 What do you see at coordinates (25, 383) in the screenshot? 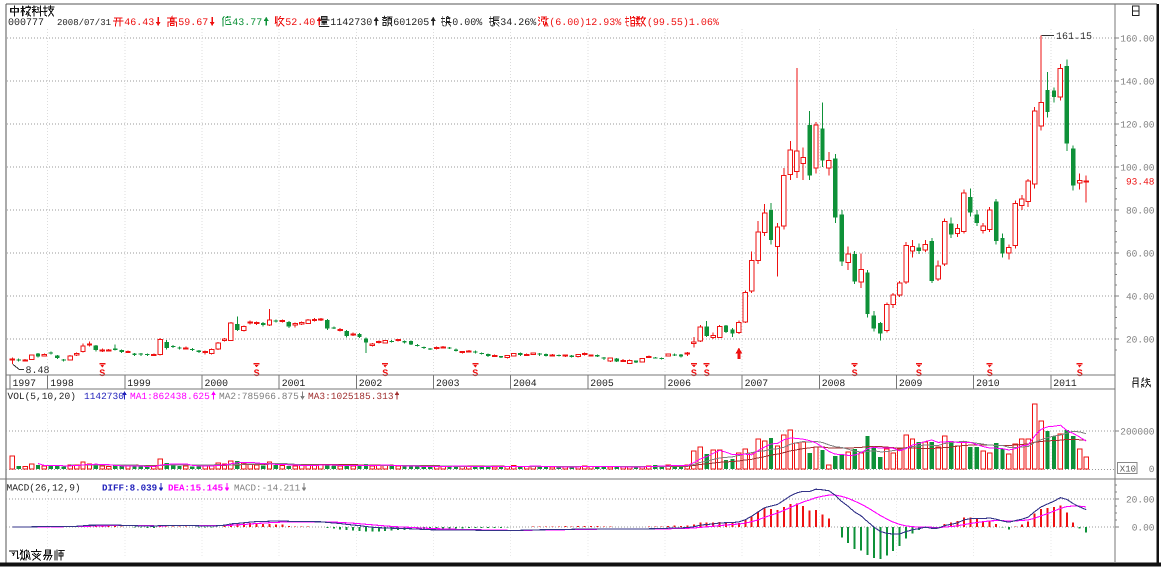
I see `svg-text: 1997` at bounding box center [25, 383].